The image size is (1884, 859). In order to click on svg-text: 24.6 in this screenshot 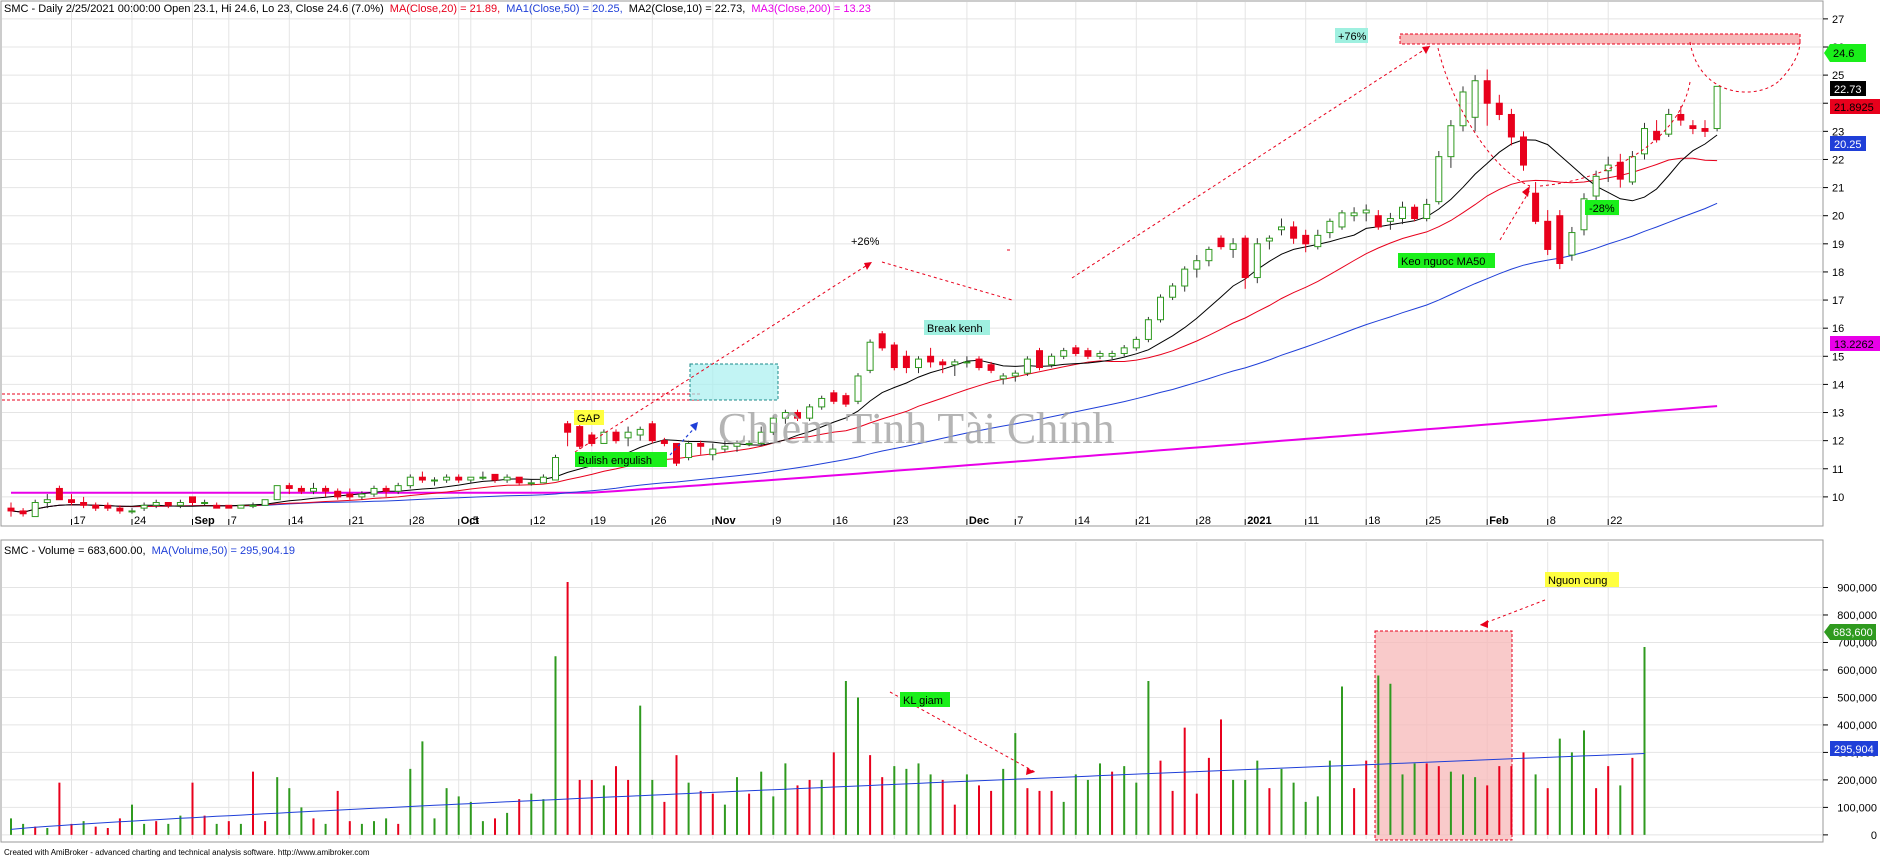, I will do `click(1843, 54)`.